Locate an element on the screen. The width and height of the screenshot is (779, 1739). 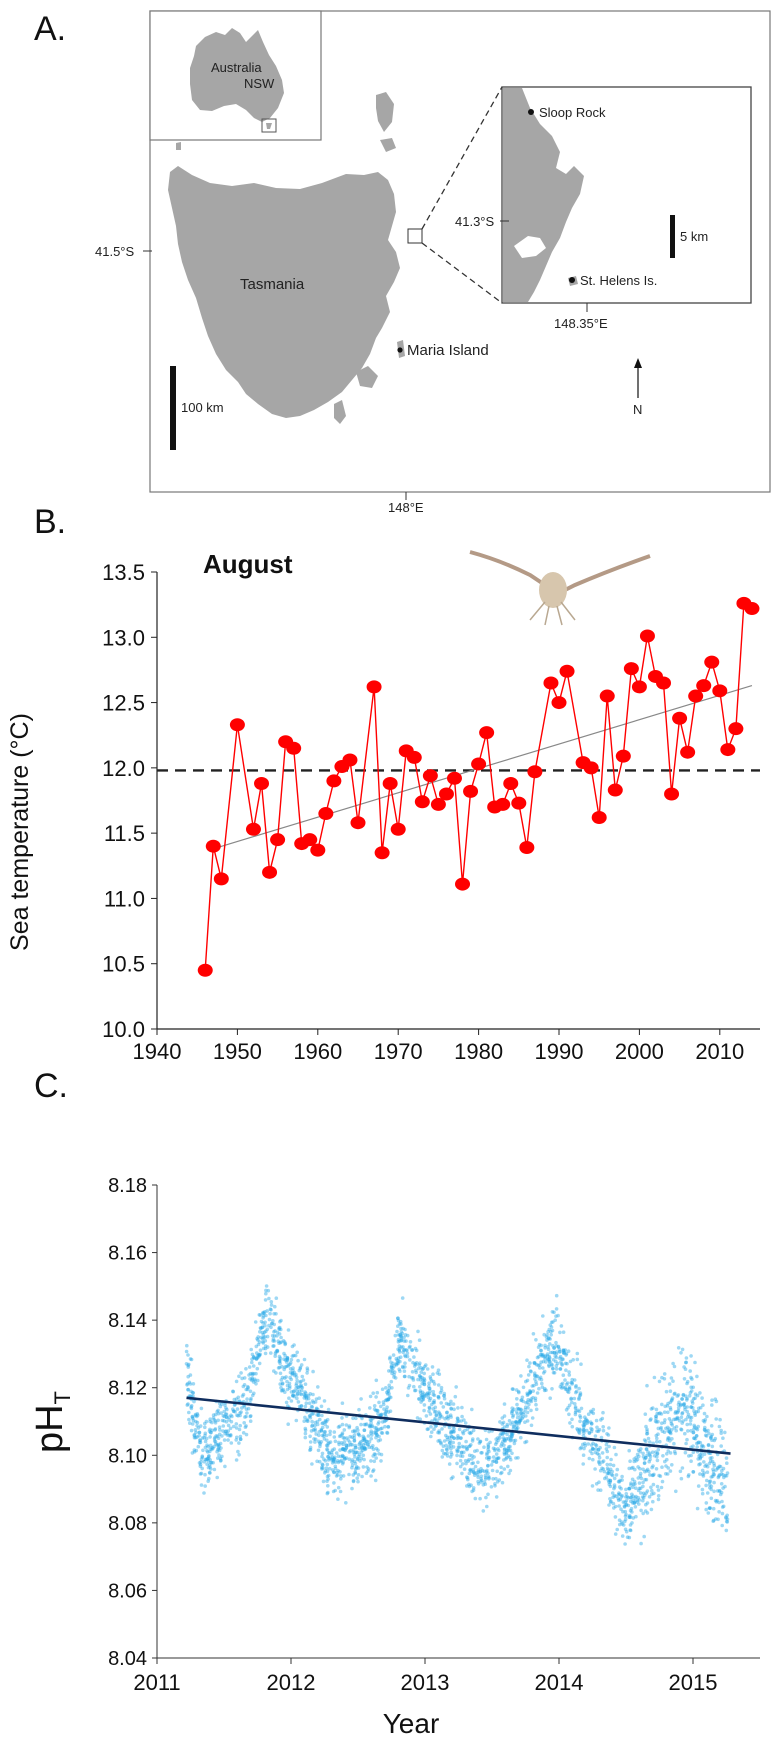
chart-c-ytick-label: 8.04 is located at coordinates (127, 1659).